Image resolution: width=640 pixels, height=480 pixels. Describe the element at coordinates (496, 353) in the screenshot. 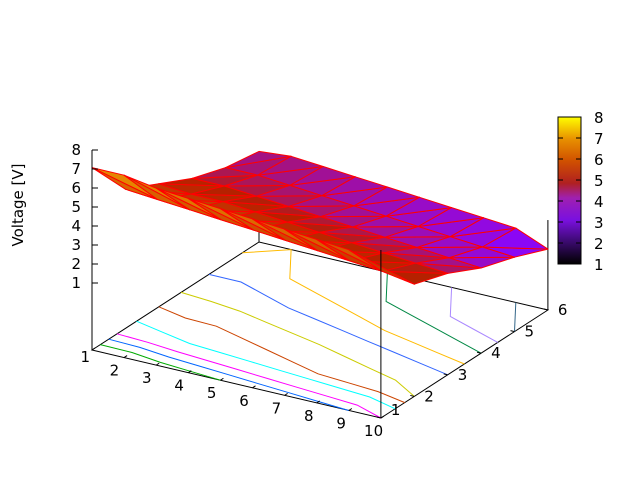

I see `y-tick-label: 4` at that location.